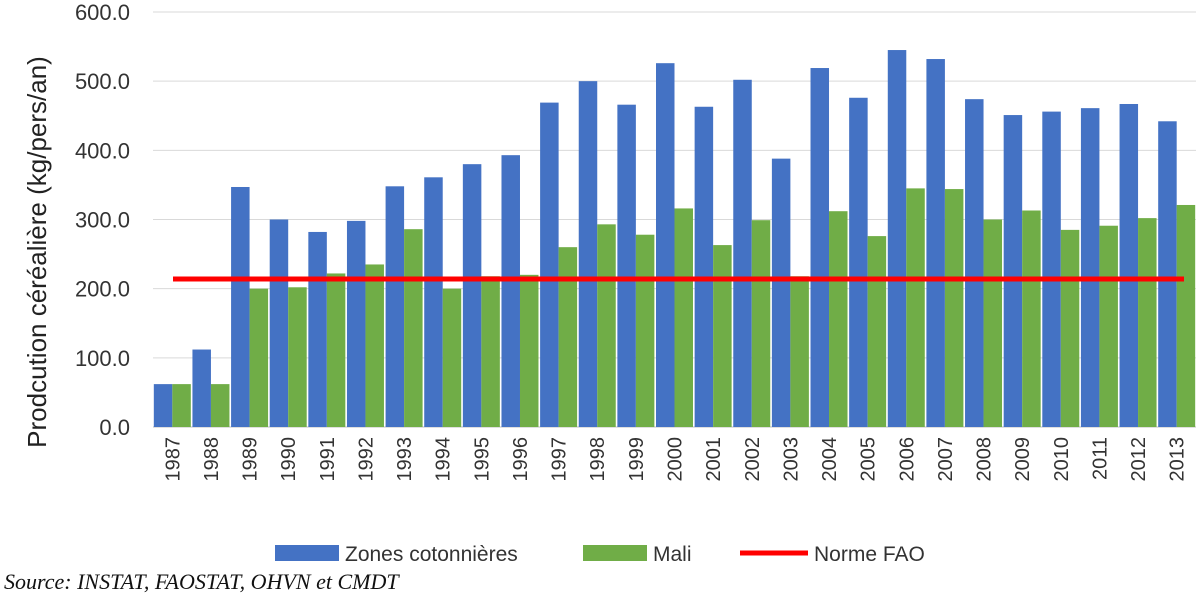  What do you see at coordinates (37, 252) in the screenshot?
I see `y-axis-title: Prodcution céréalière (kg/pers/an)` at bounding box center [37, 252].